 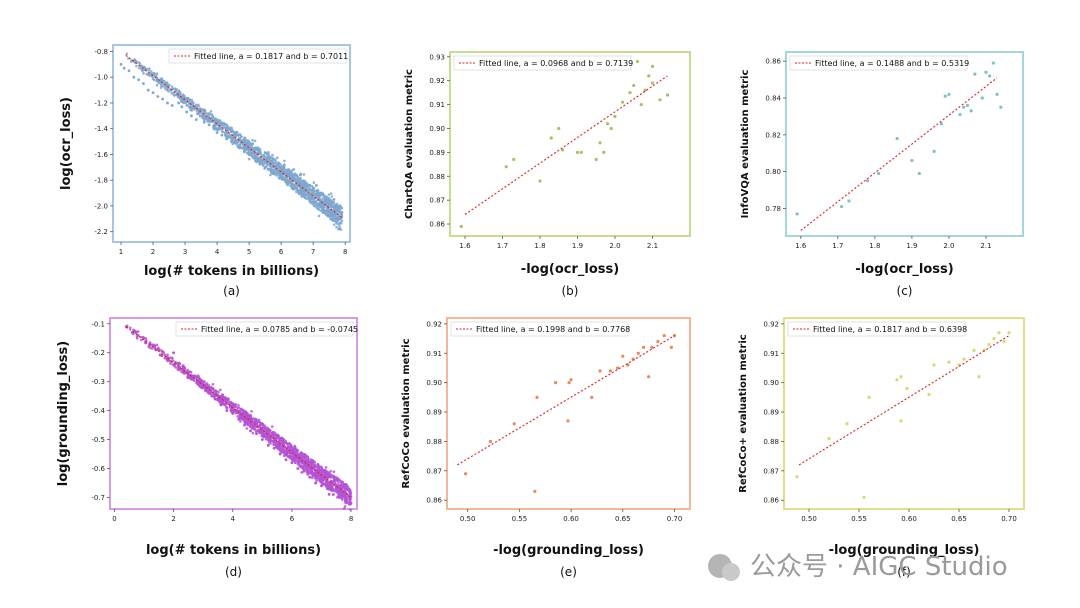 I want to click on x-tick-label: 0, so click(x=114, y=519).